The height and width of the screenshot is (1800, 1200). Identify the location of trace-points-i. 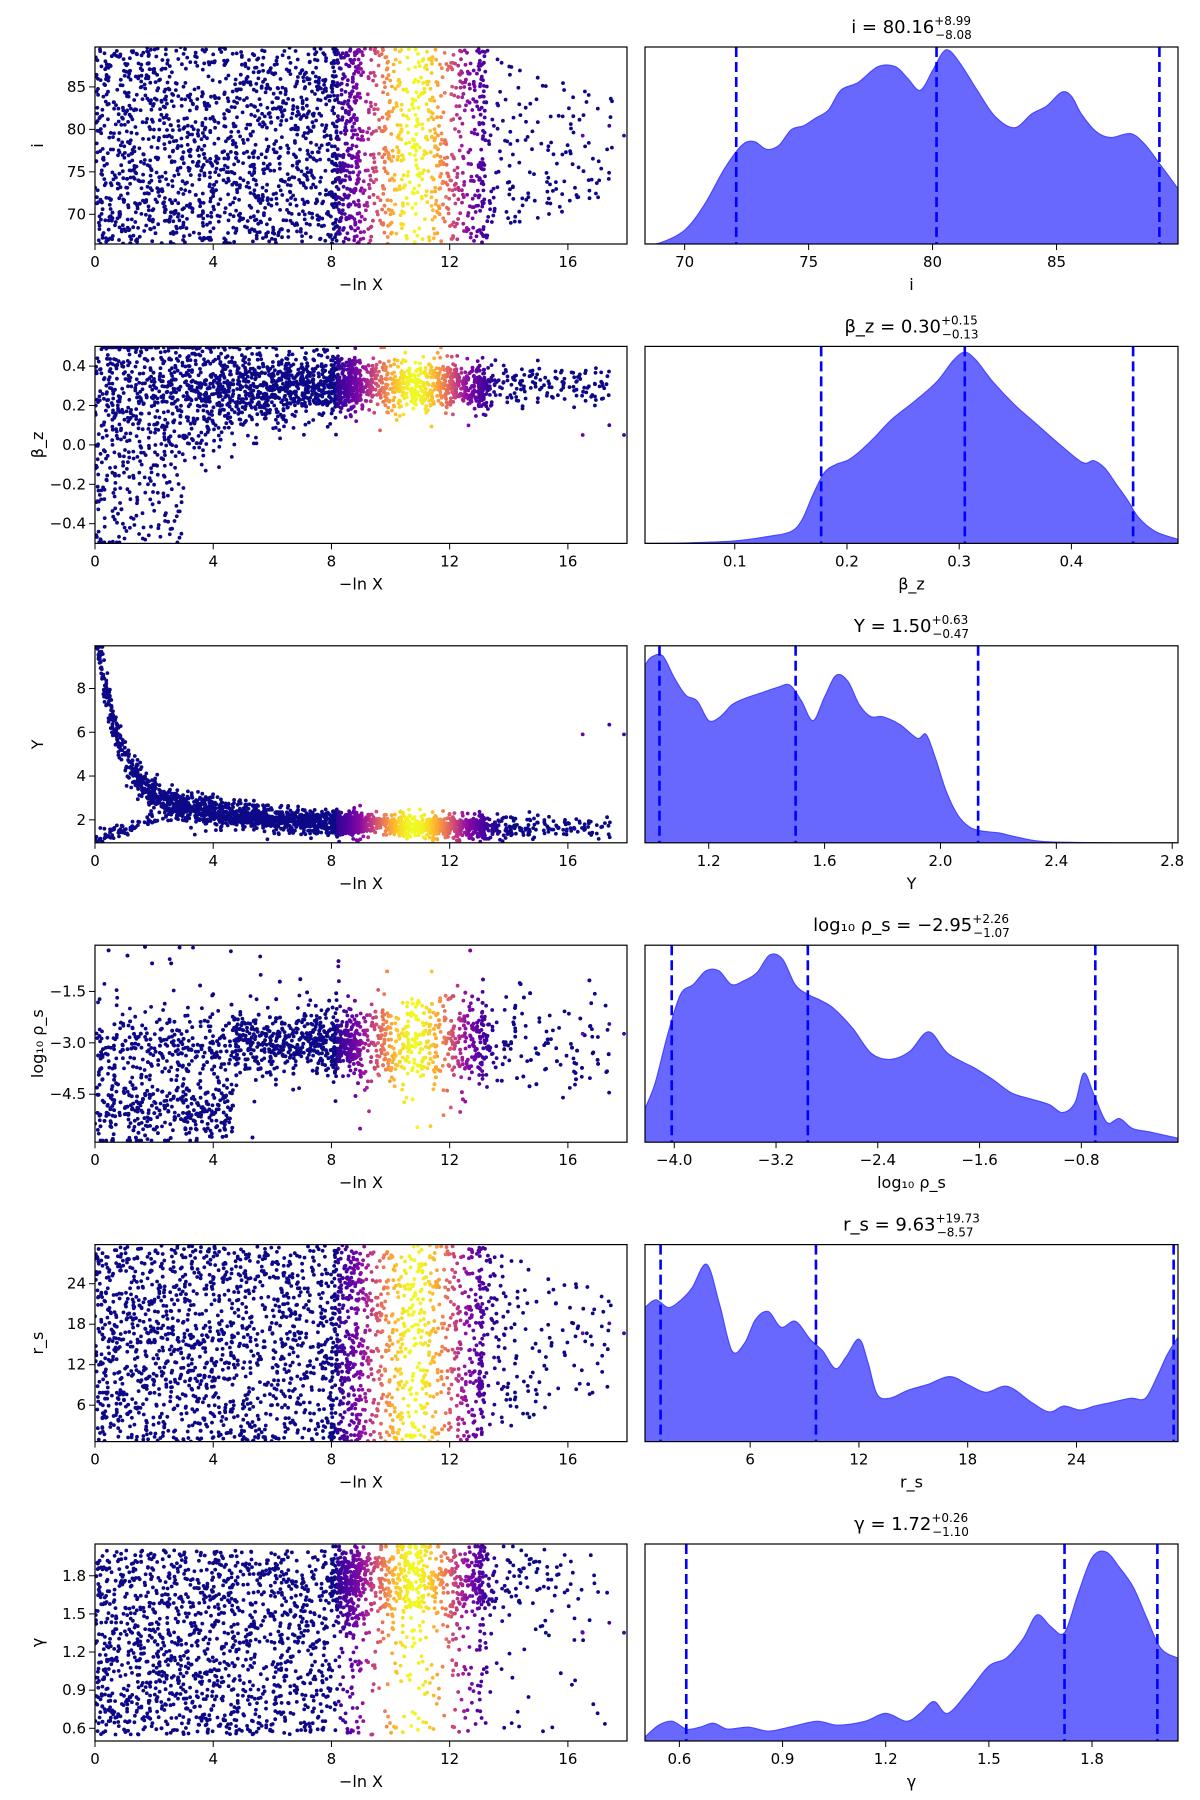
(360, 145).